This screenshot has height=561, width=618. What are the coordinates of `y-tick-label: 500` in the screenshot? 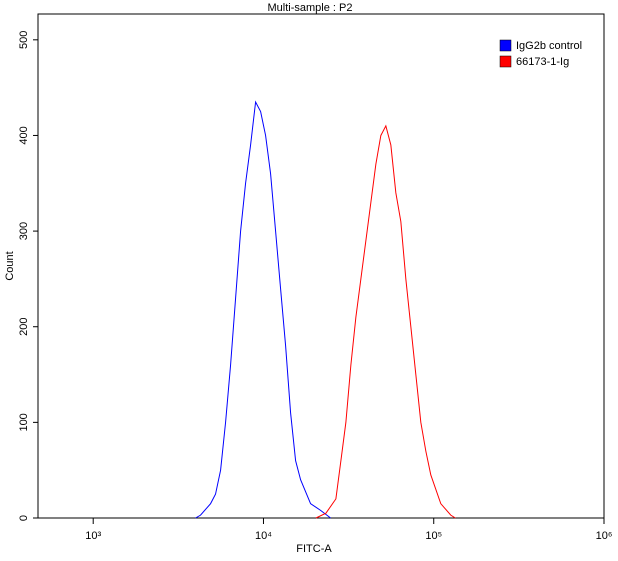 It's located at (24, 40).